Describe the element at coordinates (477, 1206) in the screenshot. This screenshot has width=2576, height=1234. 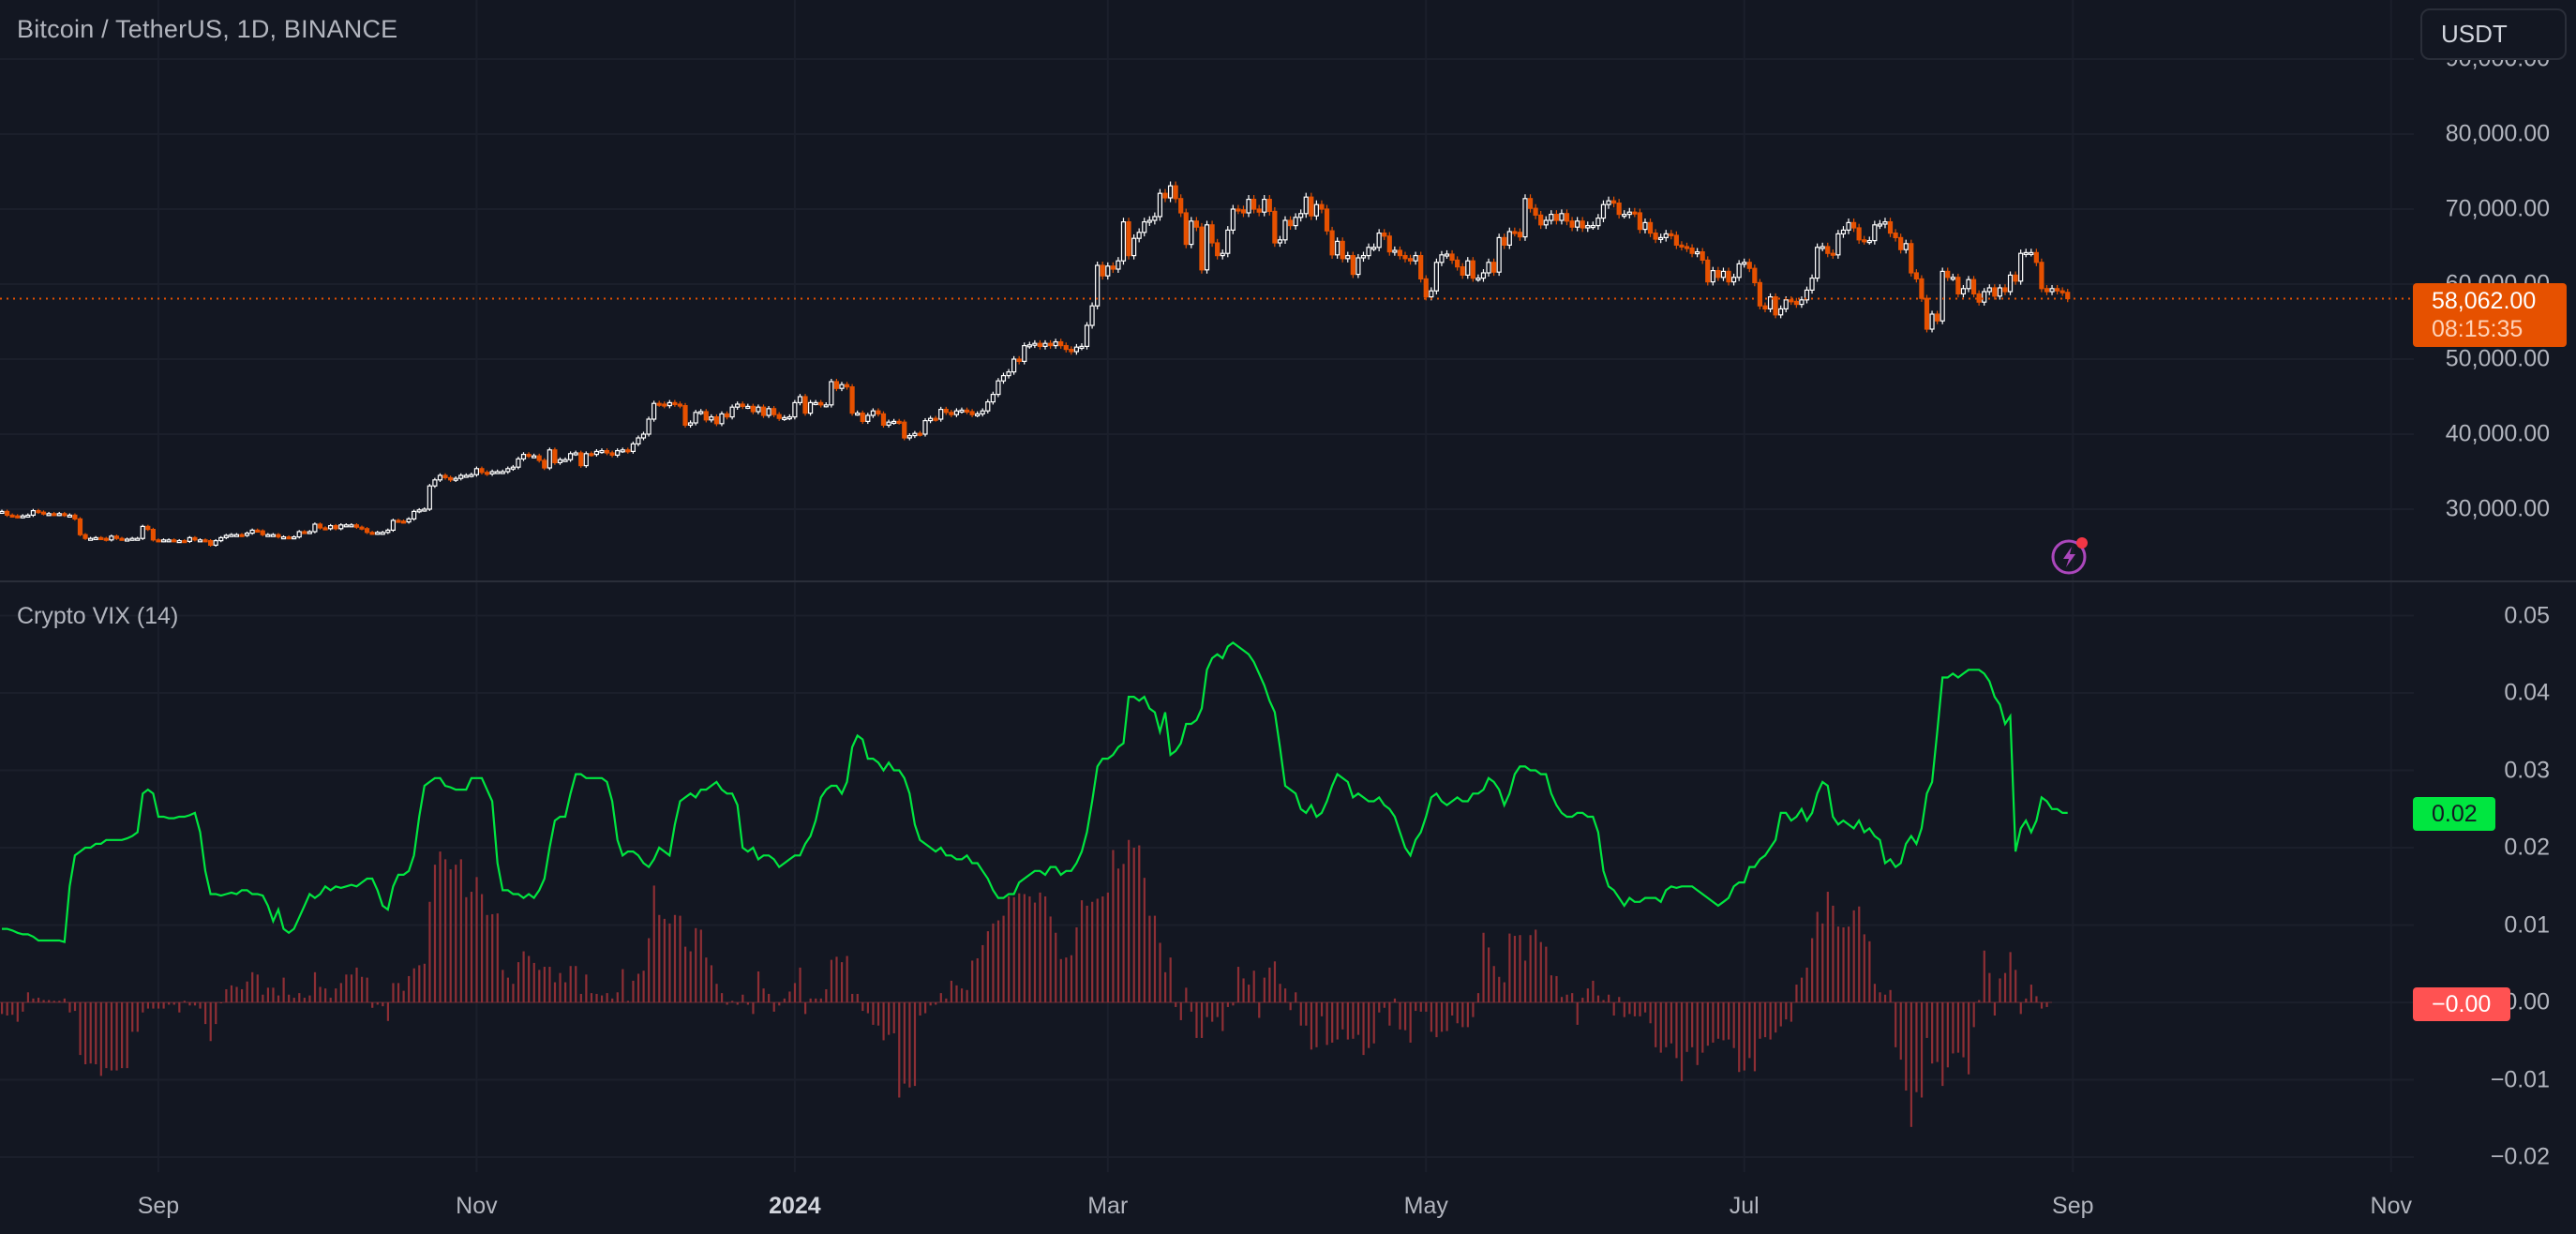
I see `time-tick-label: Nov` at that location.